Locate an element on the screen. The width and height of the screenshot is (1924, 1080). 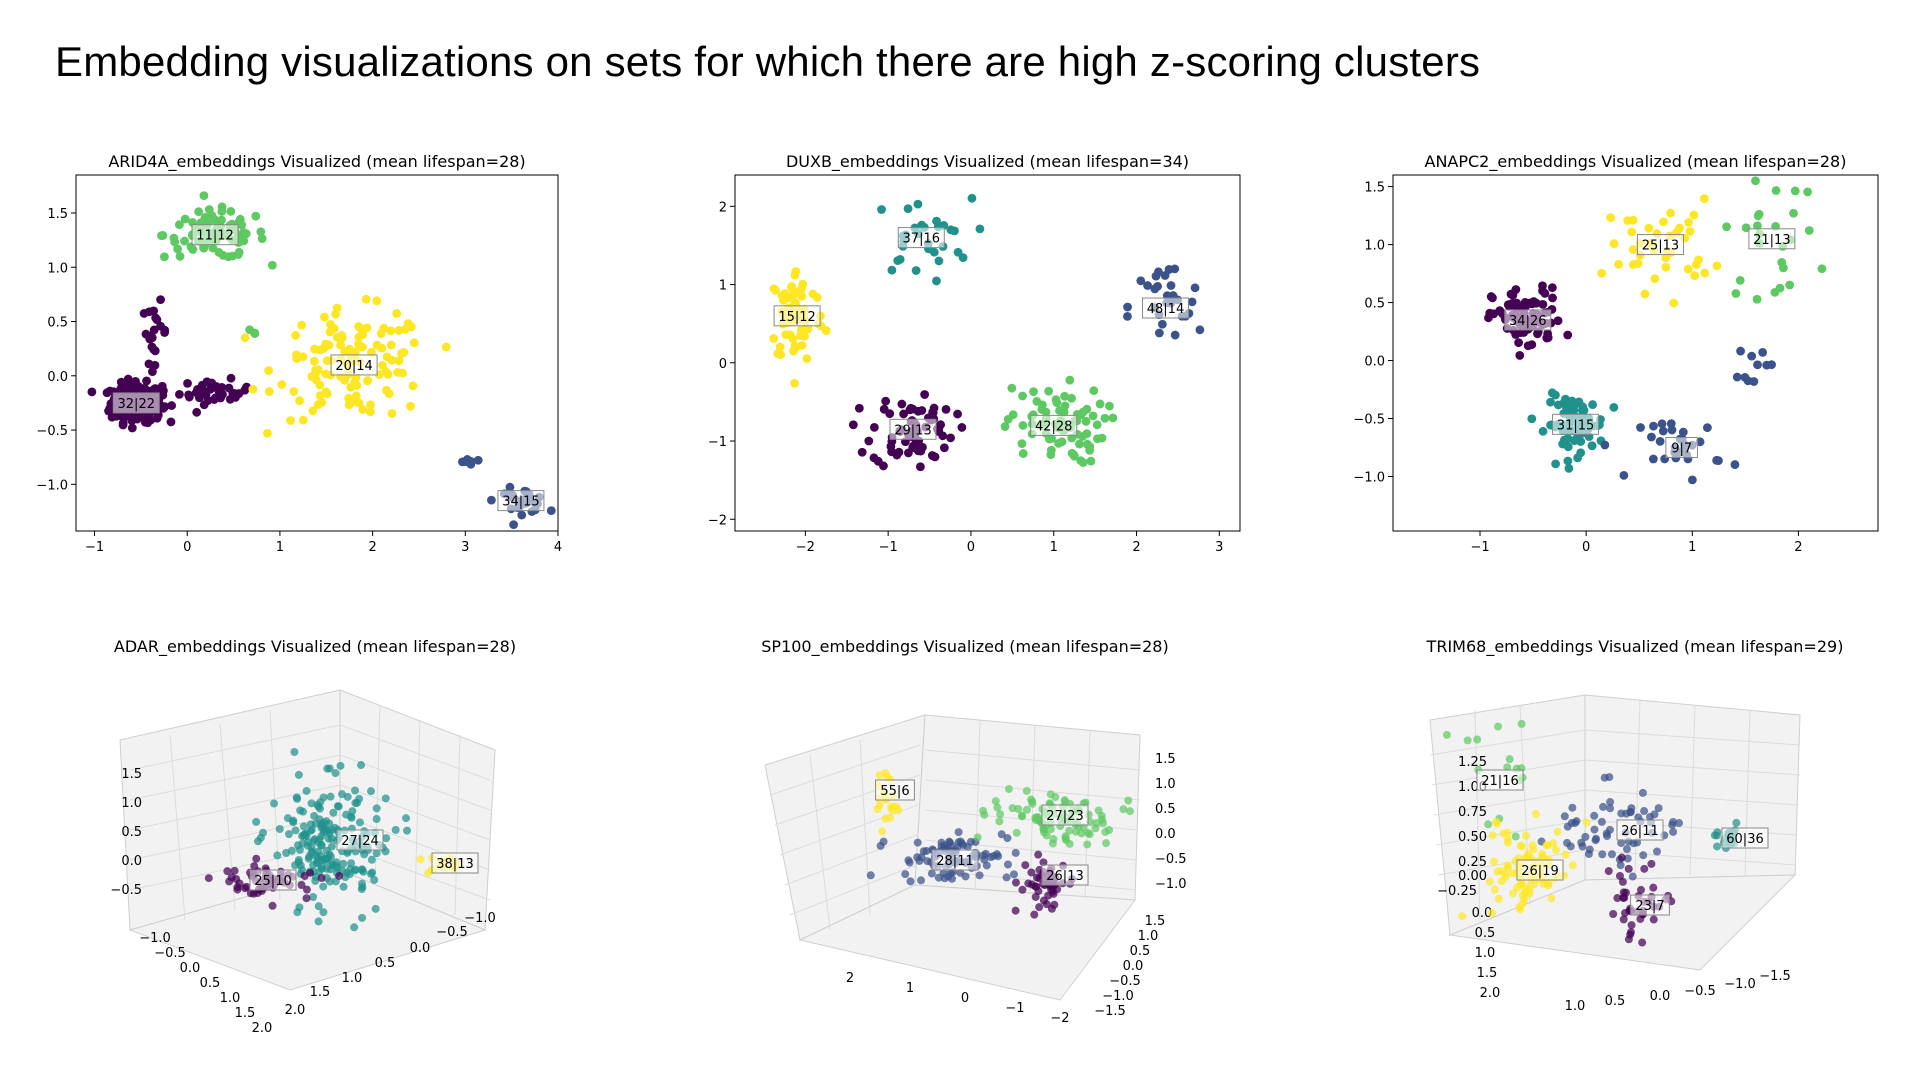
x-tick-label: −0.5 is located at coordinates (170, 953).